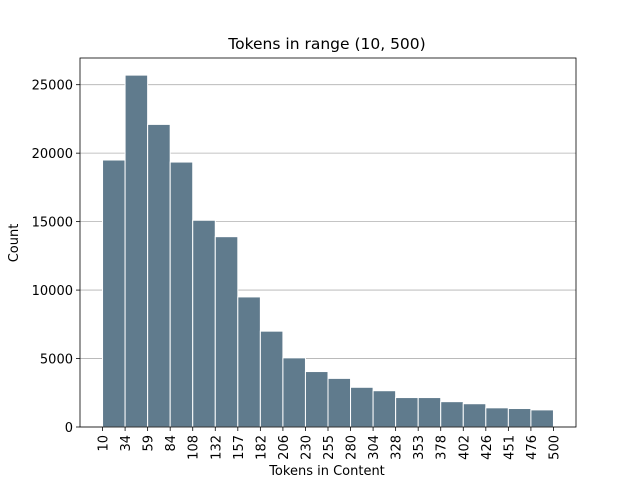  Describe the element at coordinates (14, 243) in the screenshot. I see `y-axis-label: Count` at that location.